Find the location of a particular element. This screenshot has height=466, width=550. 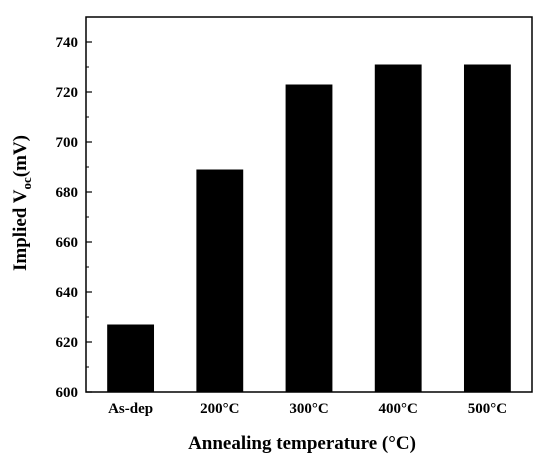

x-tick-label-4: 400°C is located at coordinates (398, 409).